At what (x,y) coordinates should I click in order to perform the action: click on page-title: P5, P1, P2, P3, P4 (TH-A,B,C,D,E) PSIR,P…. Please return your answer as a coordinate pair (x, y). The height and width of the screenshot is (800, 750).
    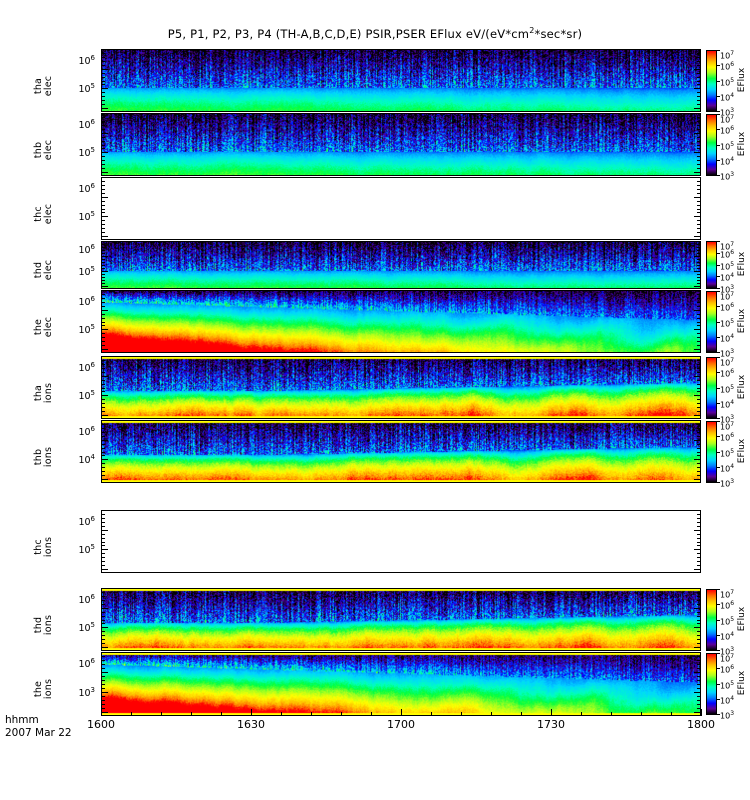
    Looking at the image, I should click on (375, 33).